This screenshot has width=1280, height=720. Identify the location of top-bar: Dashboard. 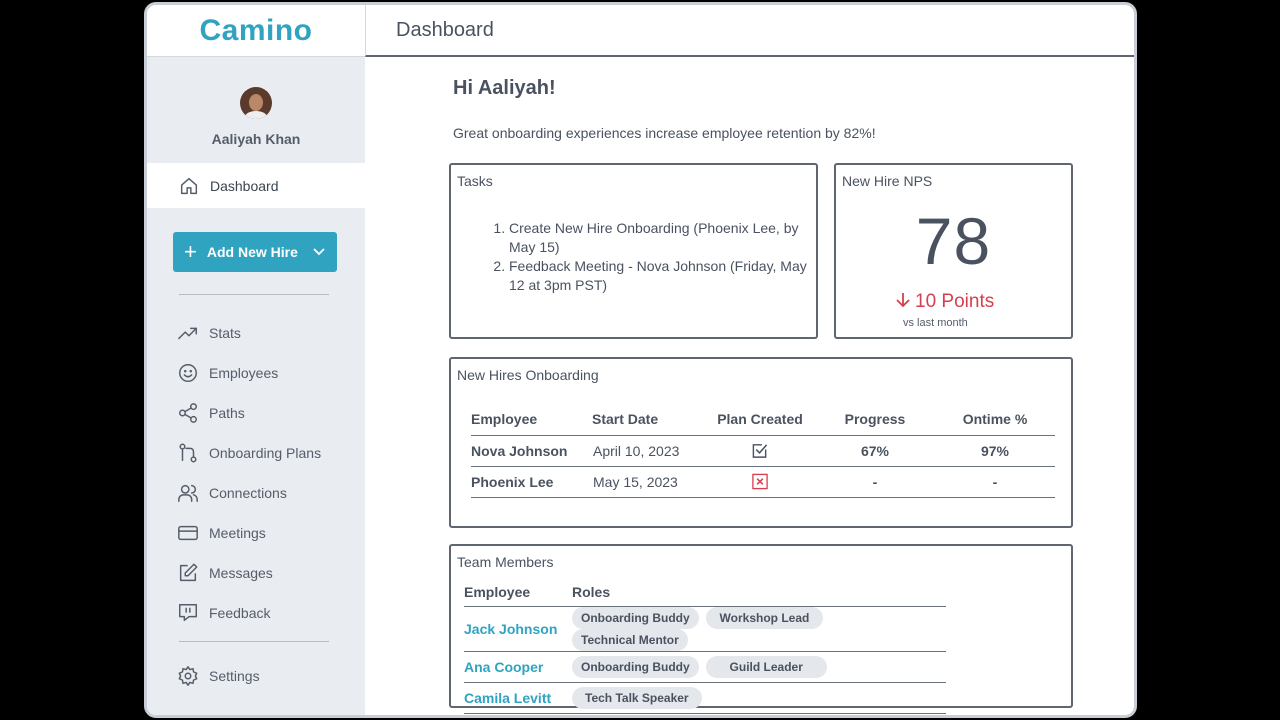
(749, 31).